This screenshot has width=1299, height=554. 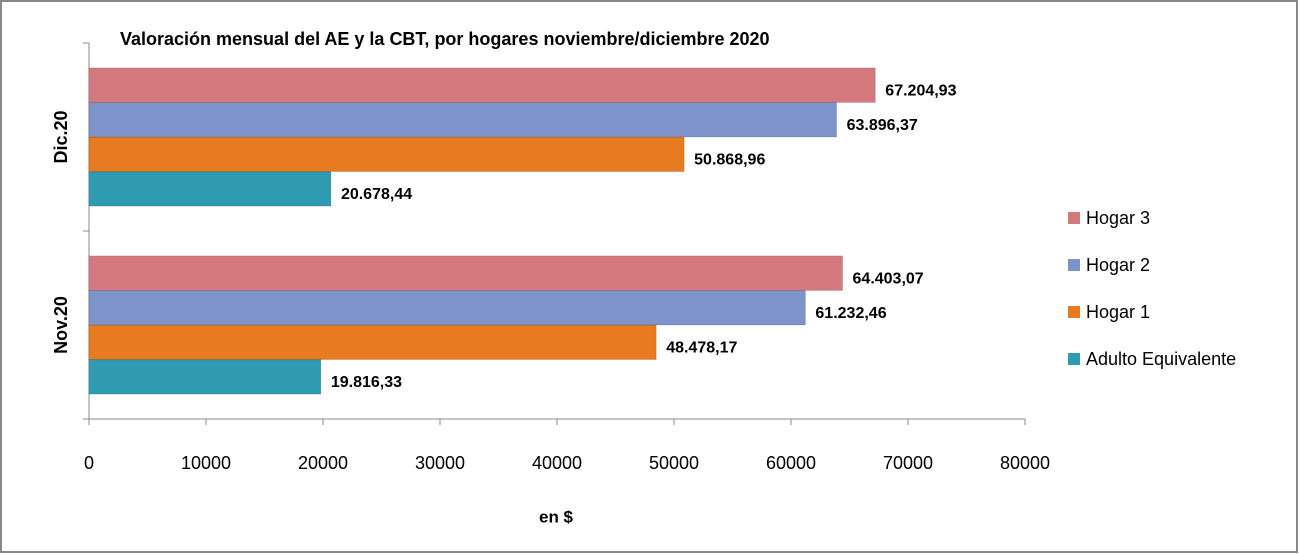 I want to click on x-tick-label: 40000, so click(x=557, y=463).